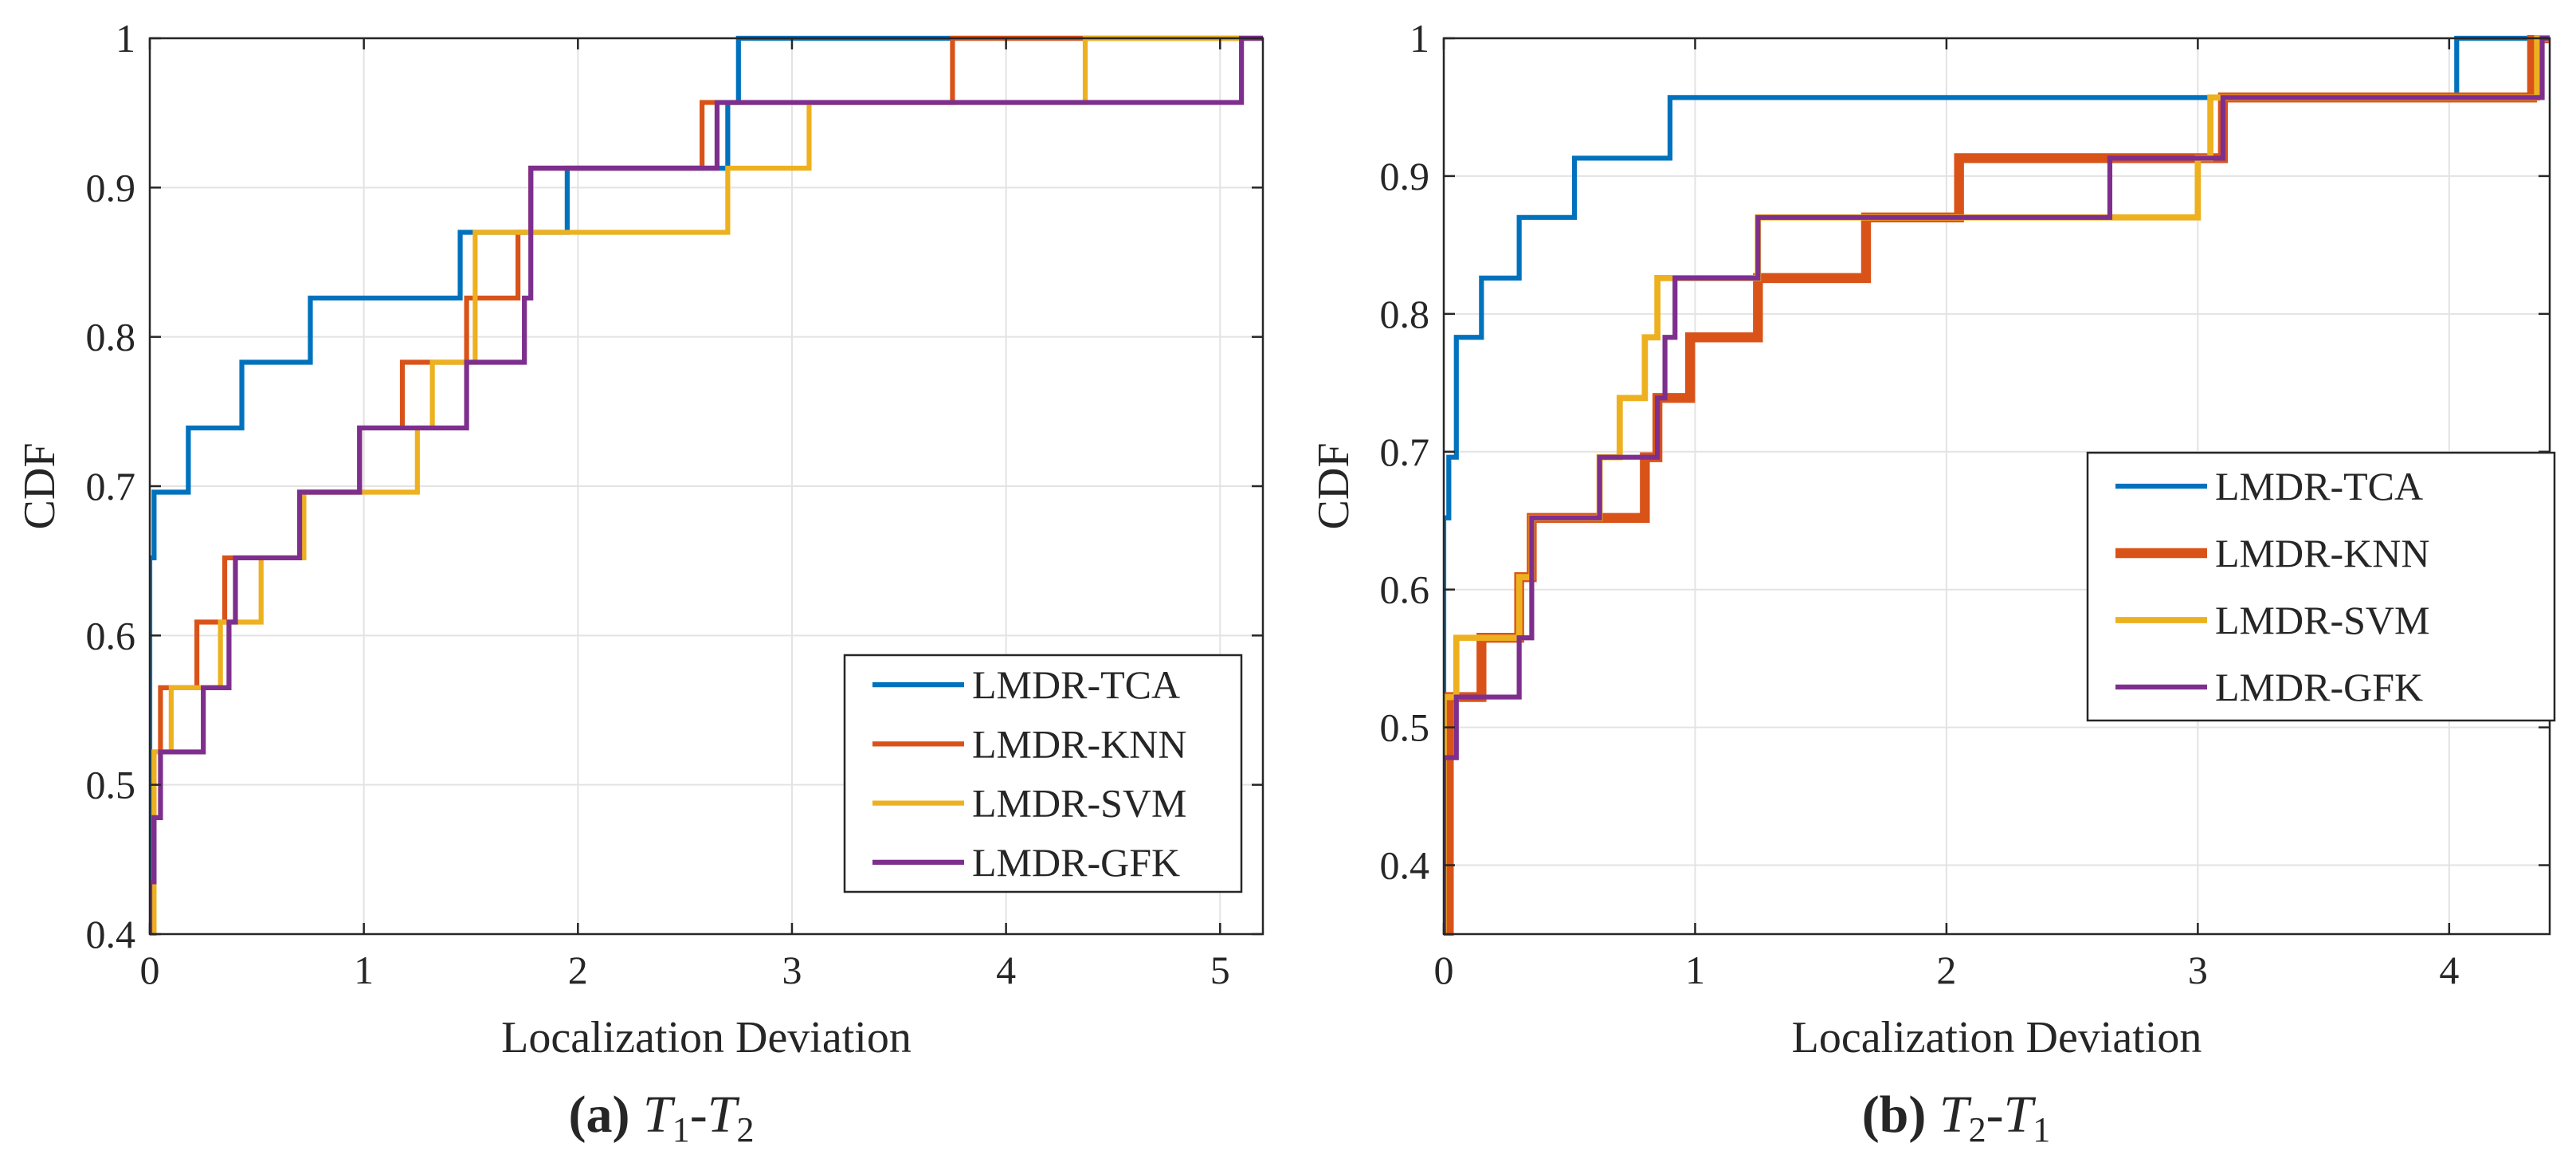  I want to click on caption-label: (a), so click(599, 1115).